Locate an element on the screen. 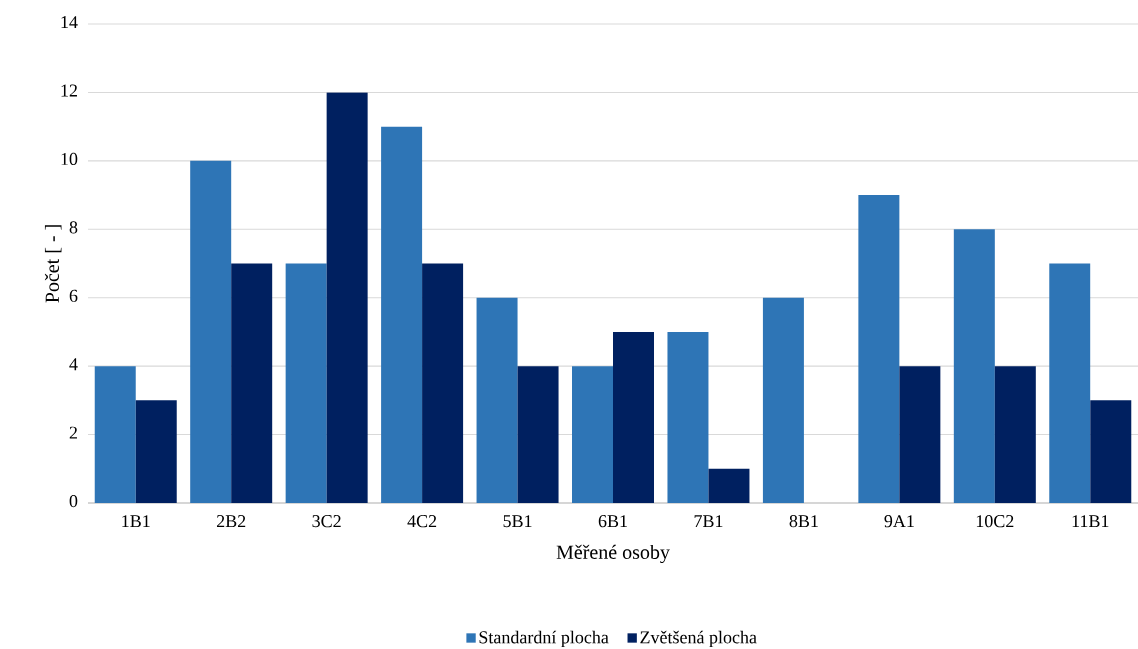  y-tick-label: 10 is located at coordinates (69, 159).